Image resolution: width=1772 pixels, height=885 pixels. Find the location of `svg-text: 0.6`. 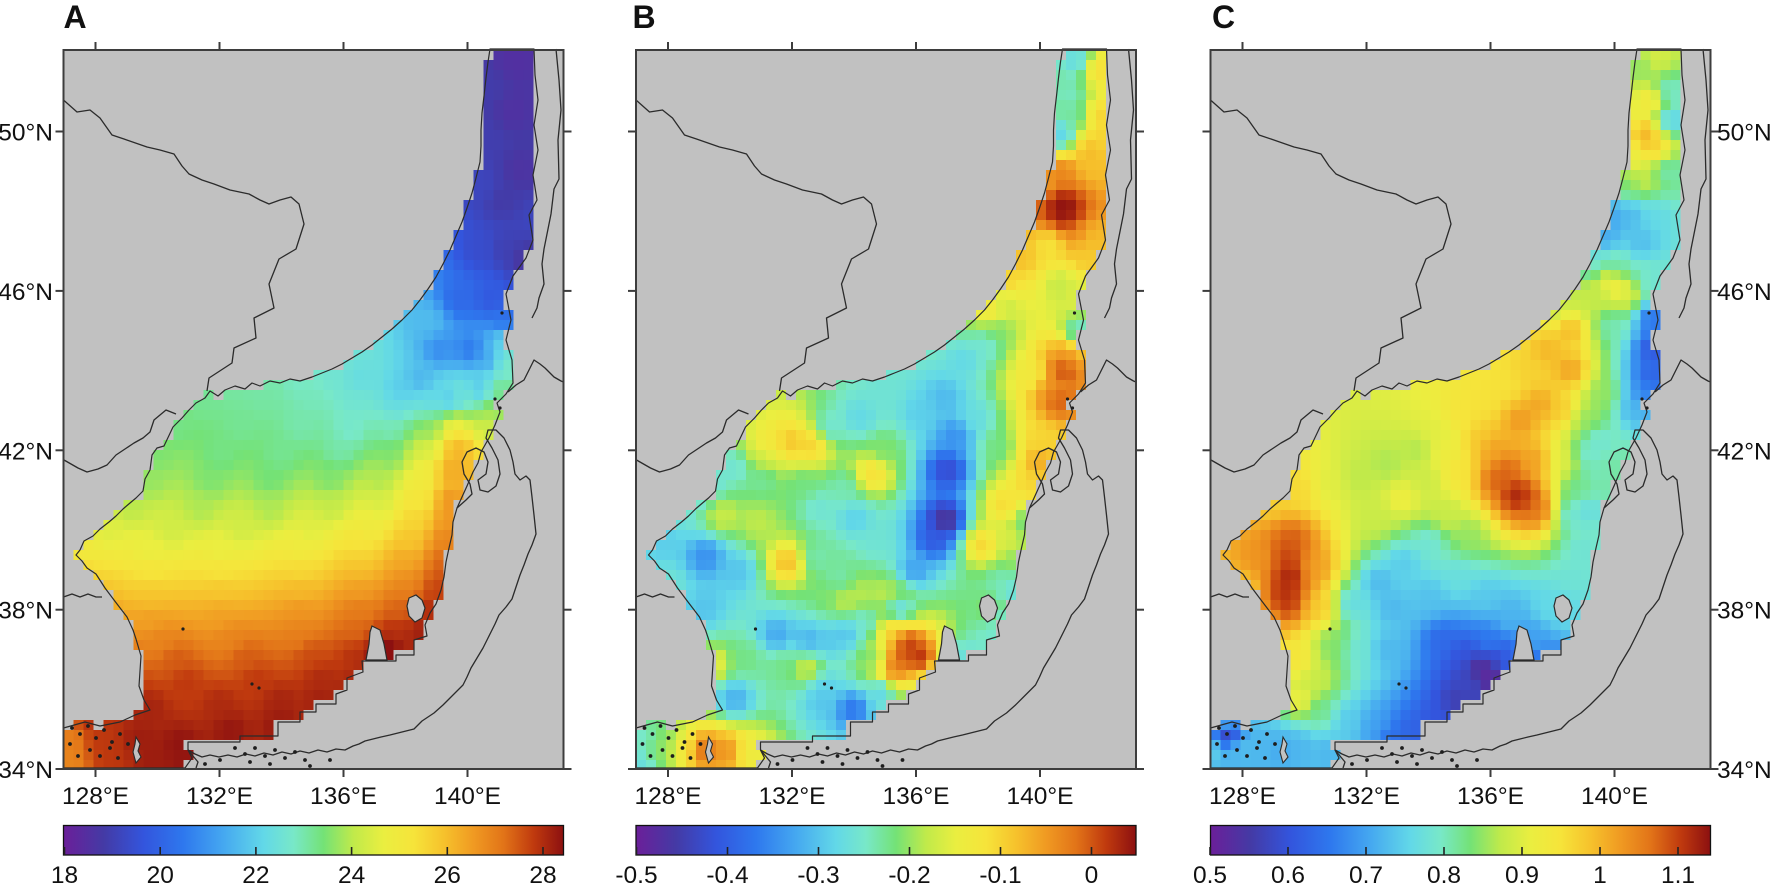

svg-text: 0.6 is located at coordinates (1288, 873).